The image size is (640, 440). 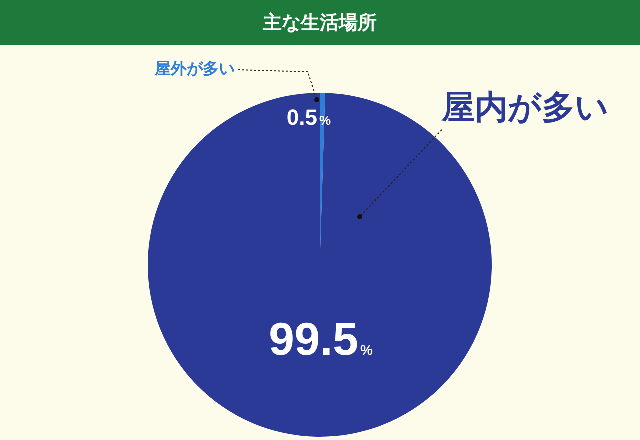 What do you see at coordinates (309, 117) in the screenshot?
I see `data-label: 0.5%` at bounding box center [309, 117].